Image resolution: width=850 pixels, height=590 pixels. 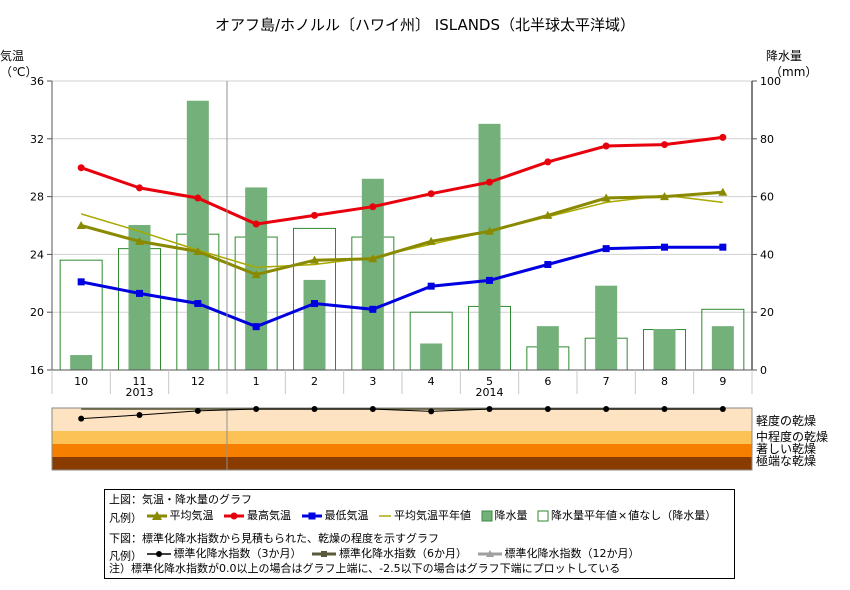 I want to click on legend-hanrei-2: 凡例）, so click(x=125, y=556).